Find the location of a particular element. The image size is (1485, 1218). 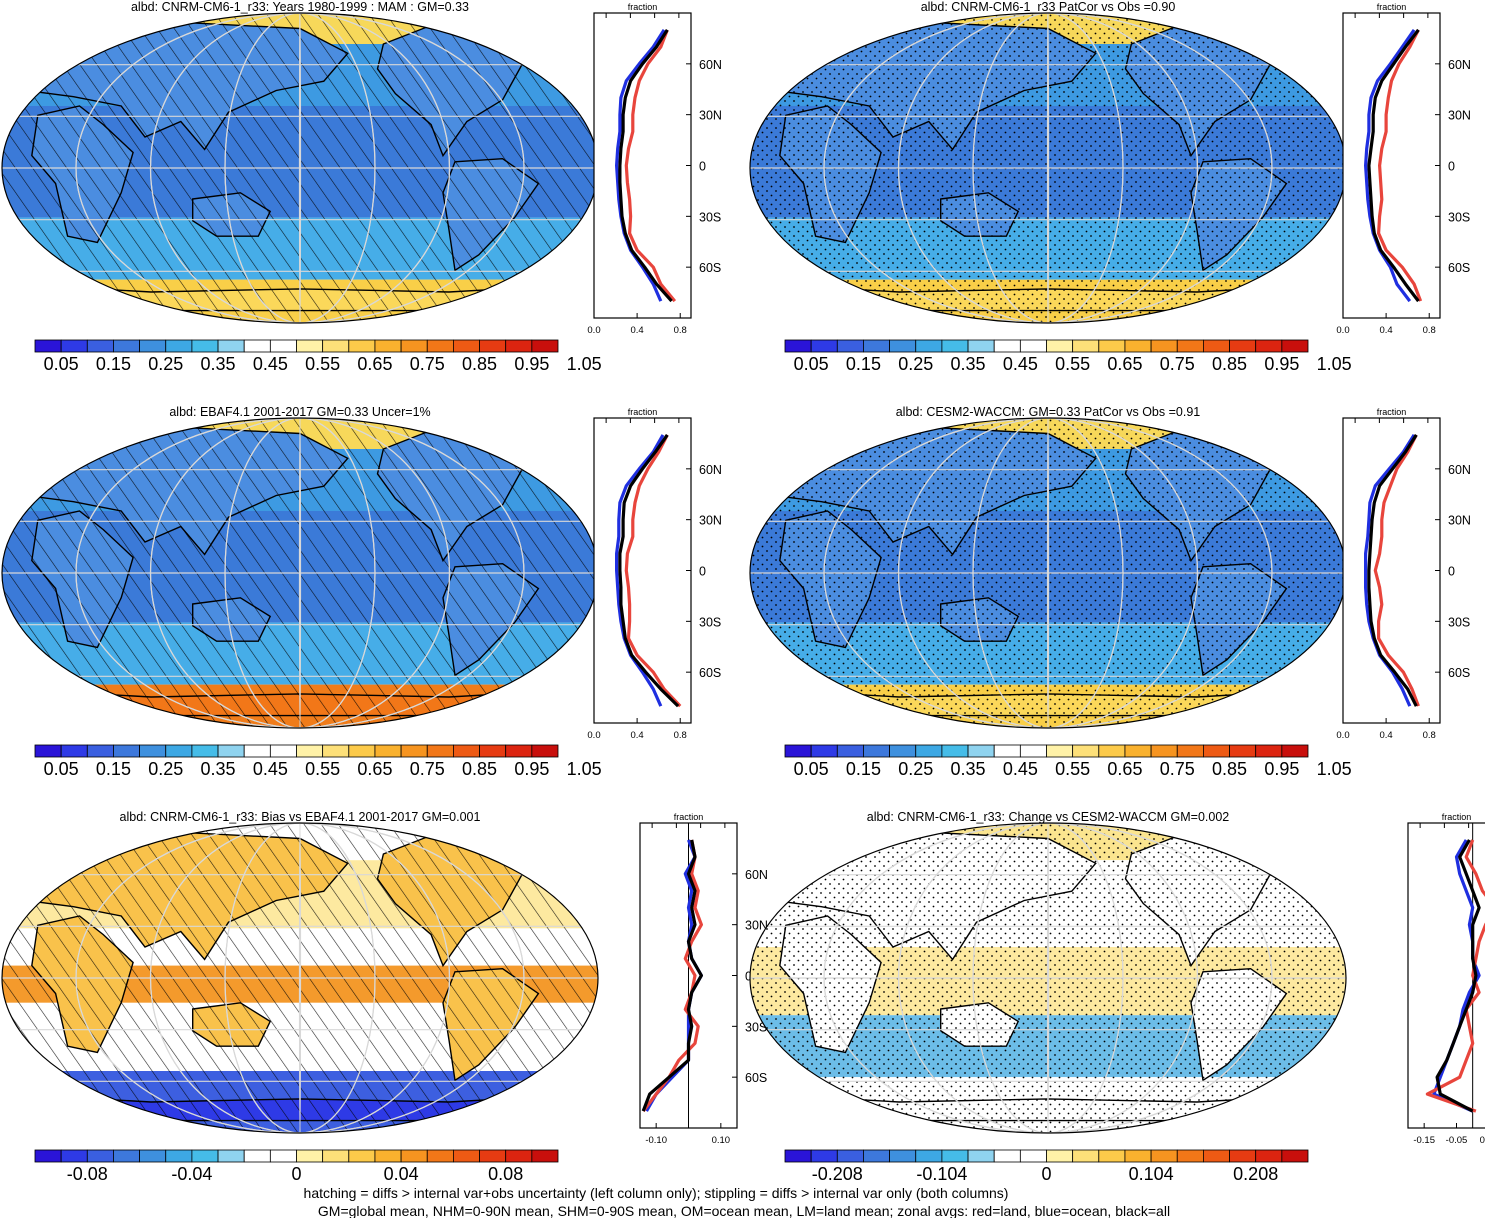

colorbar-label: 0.04 is located at coordinates (401, 1174).